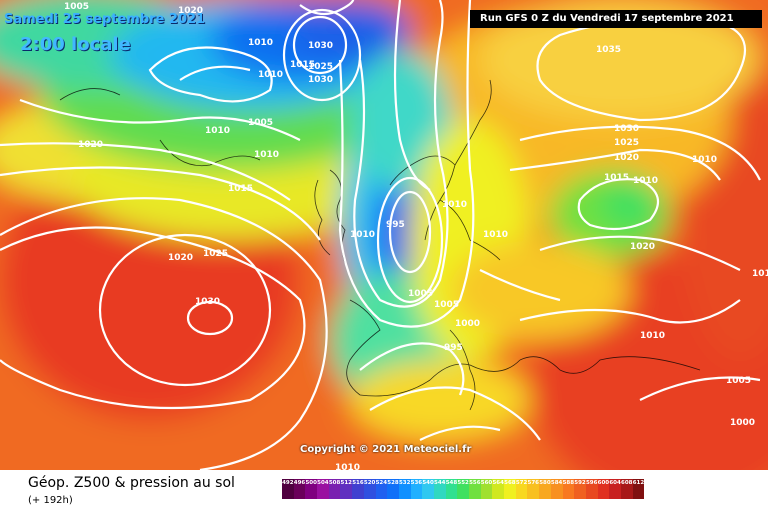 This screenshot has width=768, height=512. Describe the element at coordinates (545, 489) in the screenshot. I see `color-scale-swatch: 580` at that location.